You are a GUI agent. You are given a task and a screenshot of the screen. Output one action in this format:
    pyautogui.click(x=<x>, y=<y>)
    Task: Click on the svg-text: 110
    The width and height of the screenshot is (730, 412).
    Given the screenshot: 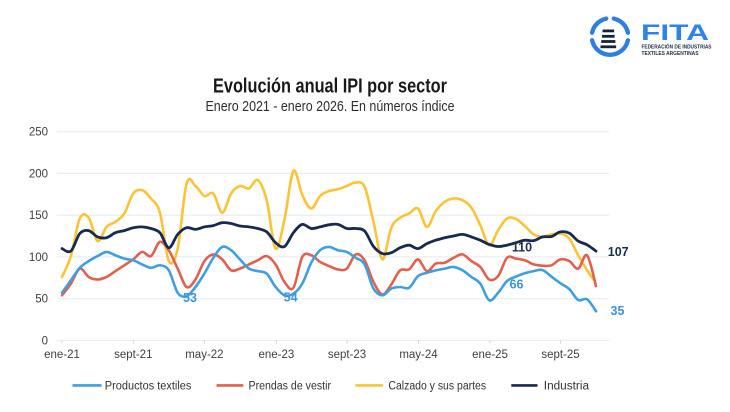 What is the action you would take?
    pyautogui.click(x=522, y=248)
    